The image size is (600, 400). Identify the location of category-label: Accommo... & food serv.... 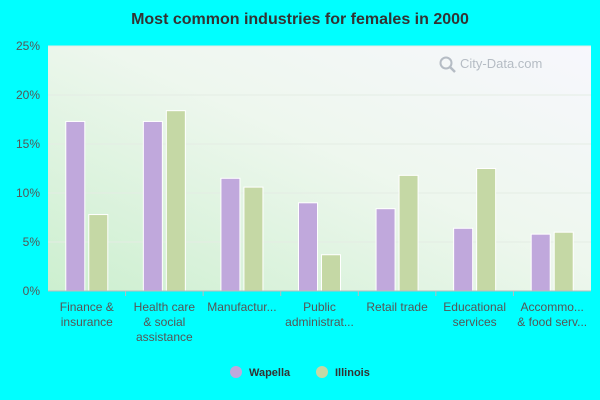
(552, 314).